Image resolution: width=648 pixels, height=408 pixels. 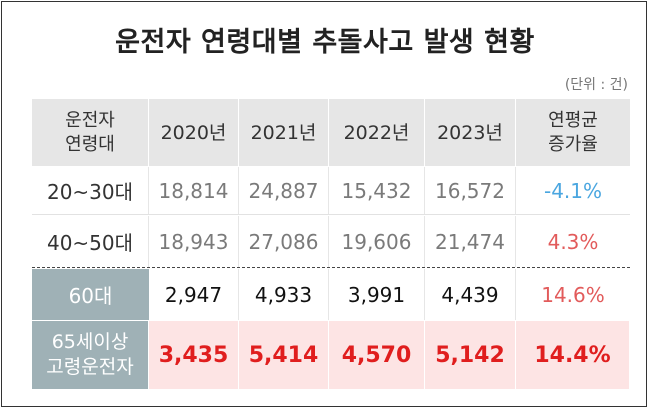 What do you see at coordinates (90, 190) in the screenshot?
I see `row-label: 20~30대` at bounding box center [90, 190].